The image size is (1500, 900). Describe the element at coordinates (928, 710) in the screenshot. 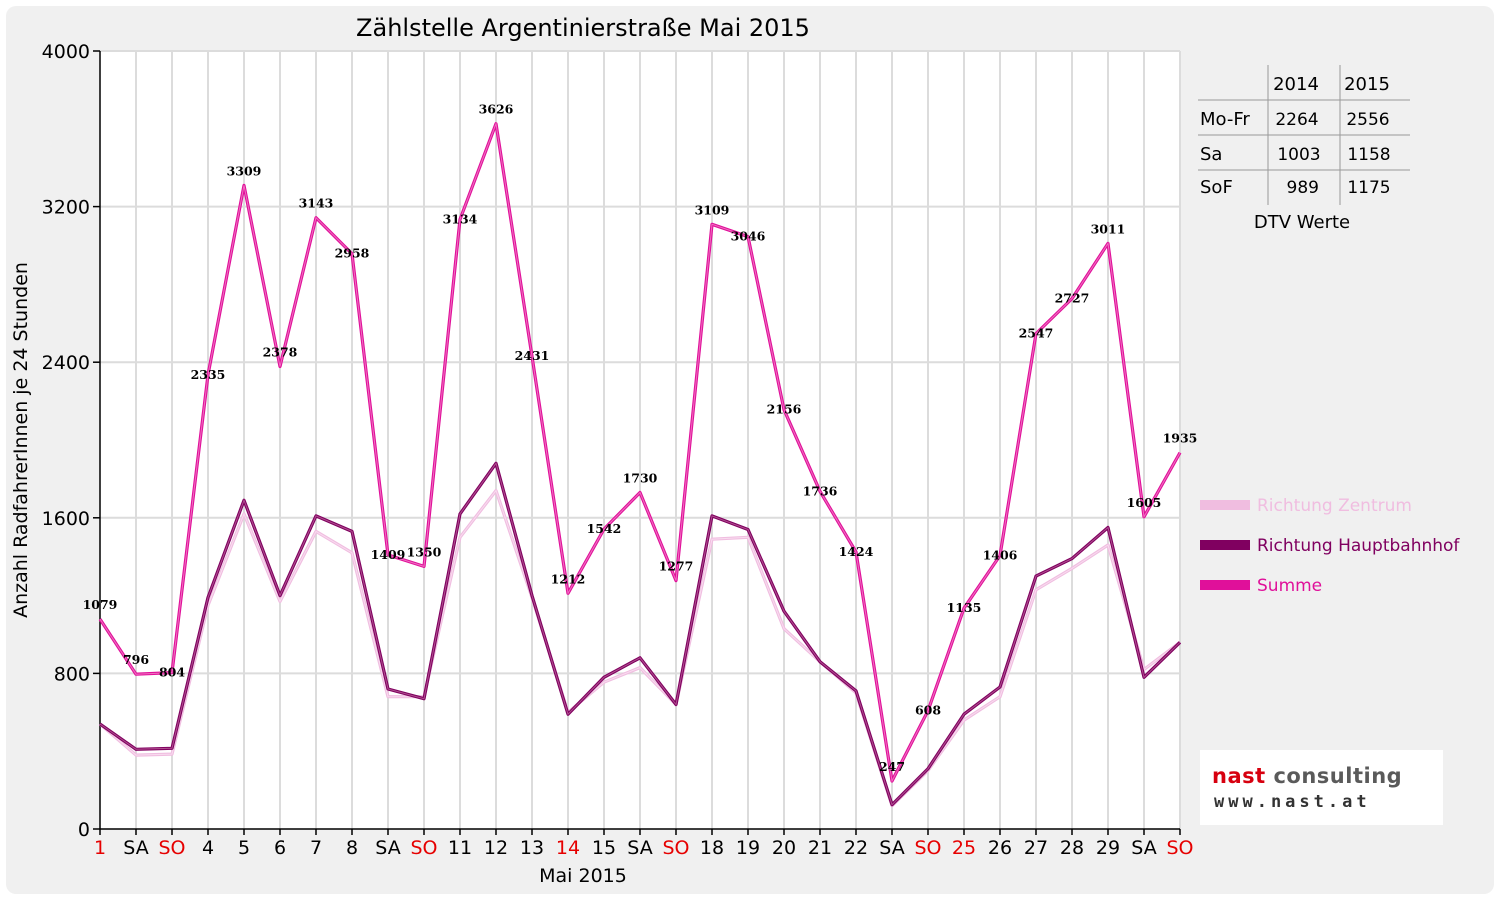

I see `data-label: 608` at that location.